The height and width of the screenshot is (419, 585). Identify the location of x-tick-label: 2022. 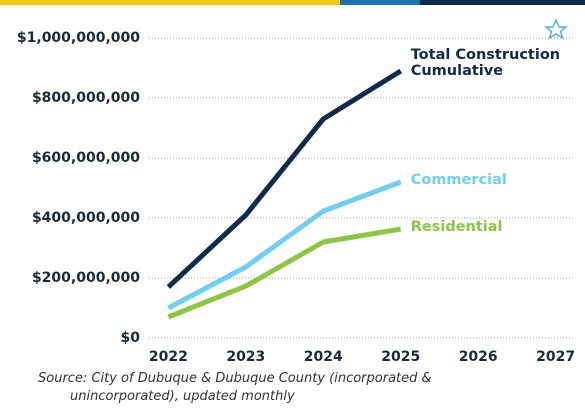
(168, 357).